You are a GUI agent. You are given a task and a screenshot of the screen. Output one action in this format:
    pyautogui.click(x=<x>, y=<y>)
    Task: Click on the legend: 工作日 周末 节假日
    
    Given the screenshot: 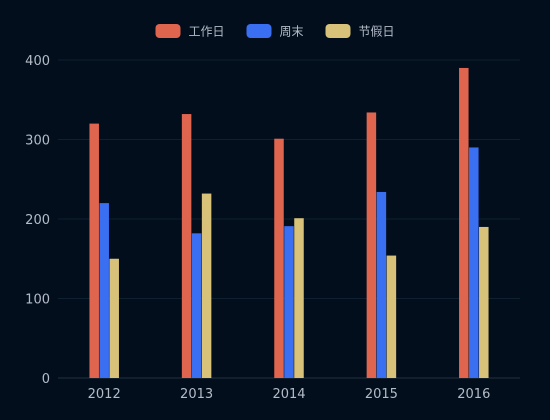 What is the action you would take?
    pyautogui.click(x=275, y=31)
    